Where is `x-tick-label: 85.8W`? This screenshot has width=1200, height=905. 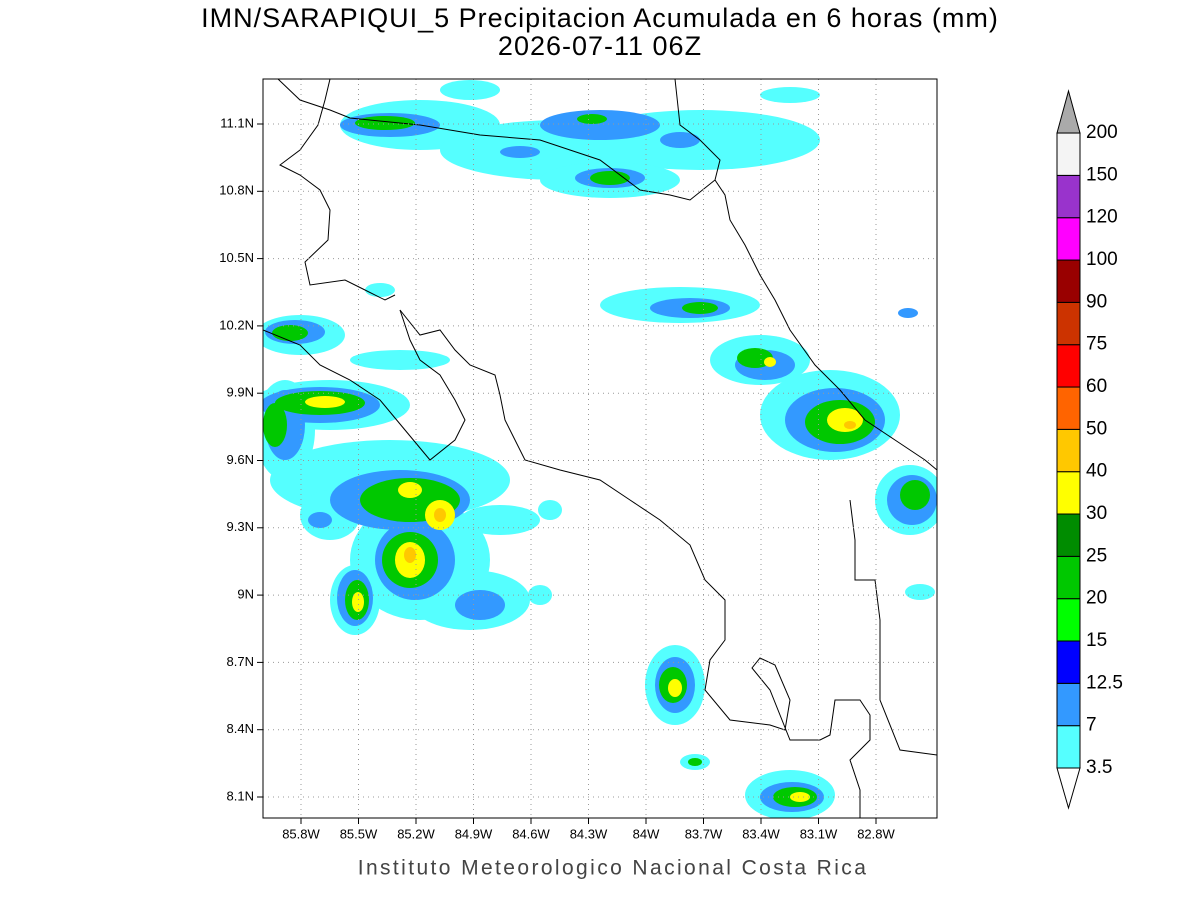 x-tick-label: 85.8W is located at coordinates (301, 833).